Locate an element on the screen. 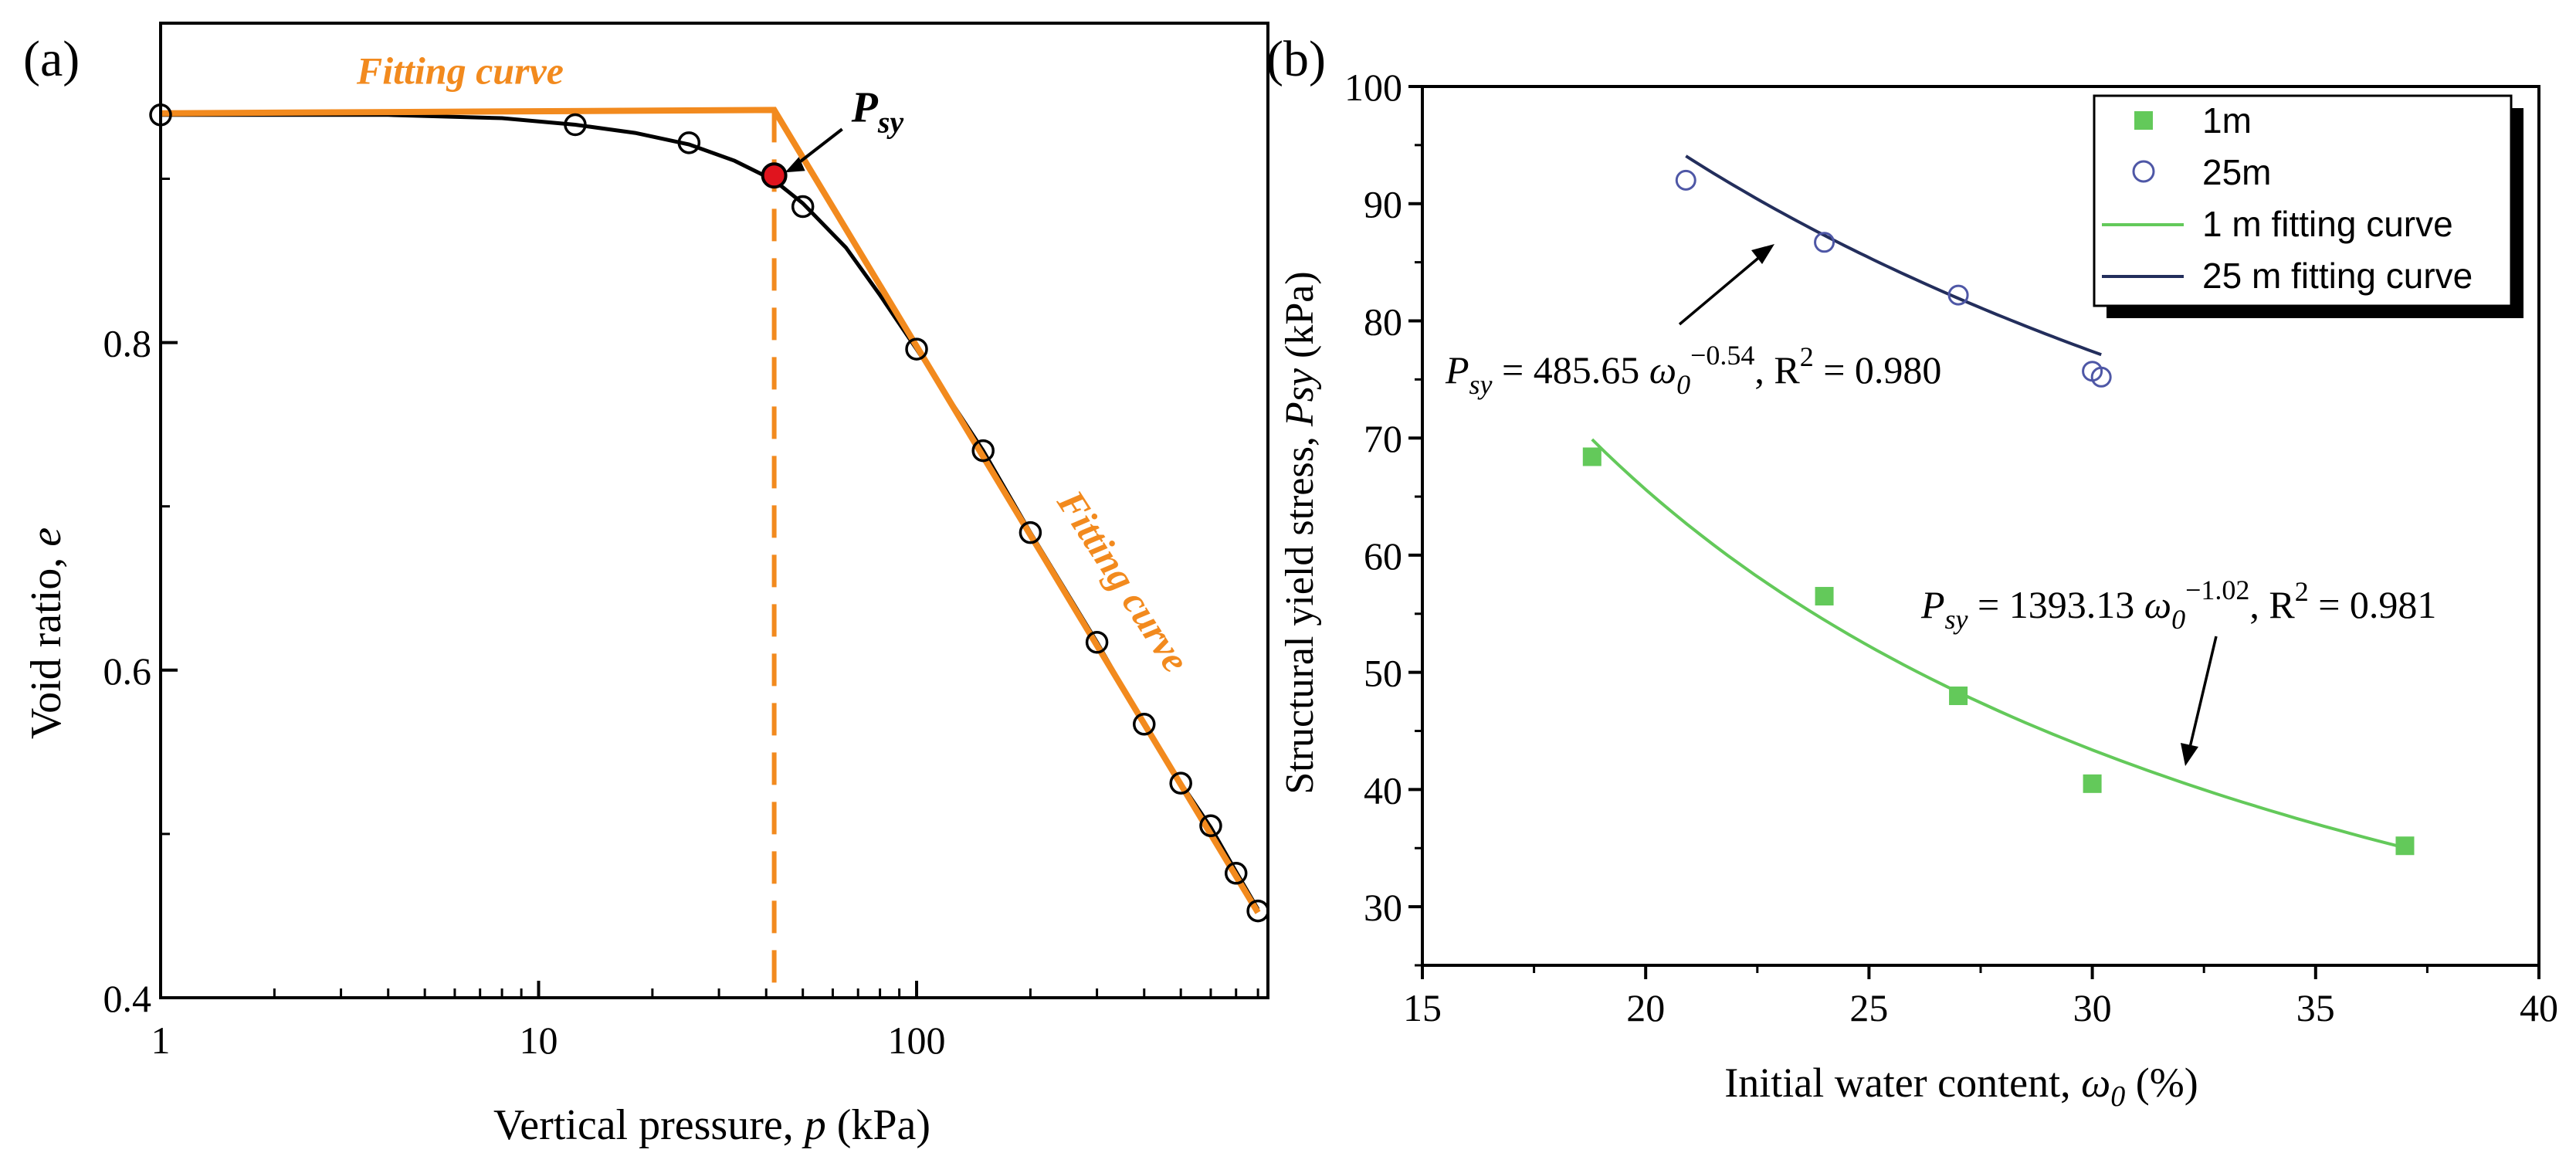 This screenshot has width=2576, height=1163. panel-a-x-tick-label: 100 is located at coordinates (917, 1040).